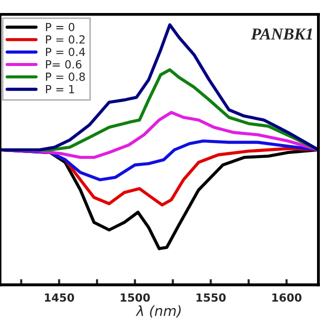 This screenshot has height=320, width=320. Describe the element at coordinates (158, 311) in the screenshot. I see `x-axis-title: λ (nm)` at that location.